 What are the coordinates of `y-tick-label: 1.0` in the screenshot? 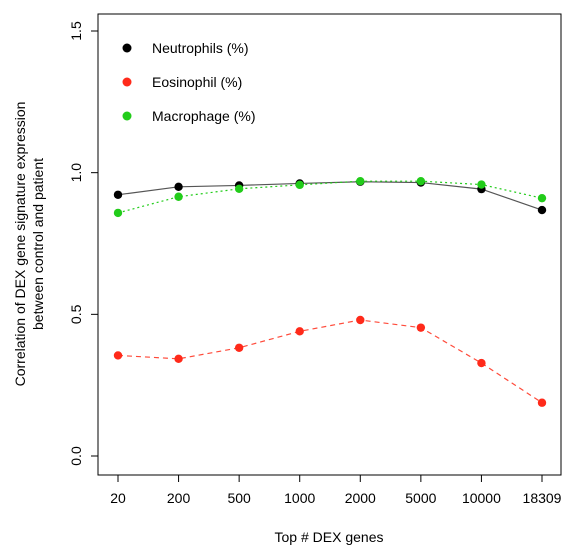 It's located at (76, 173).